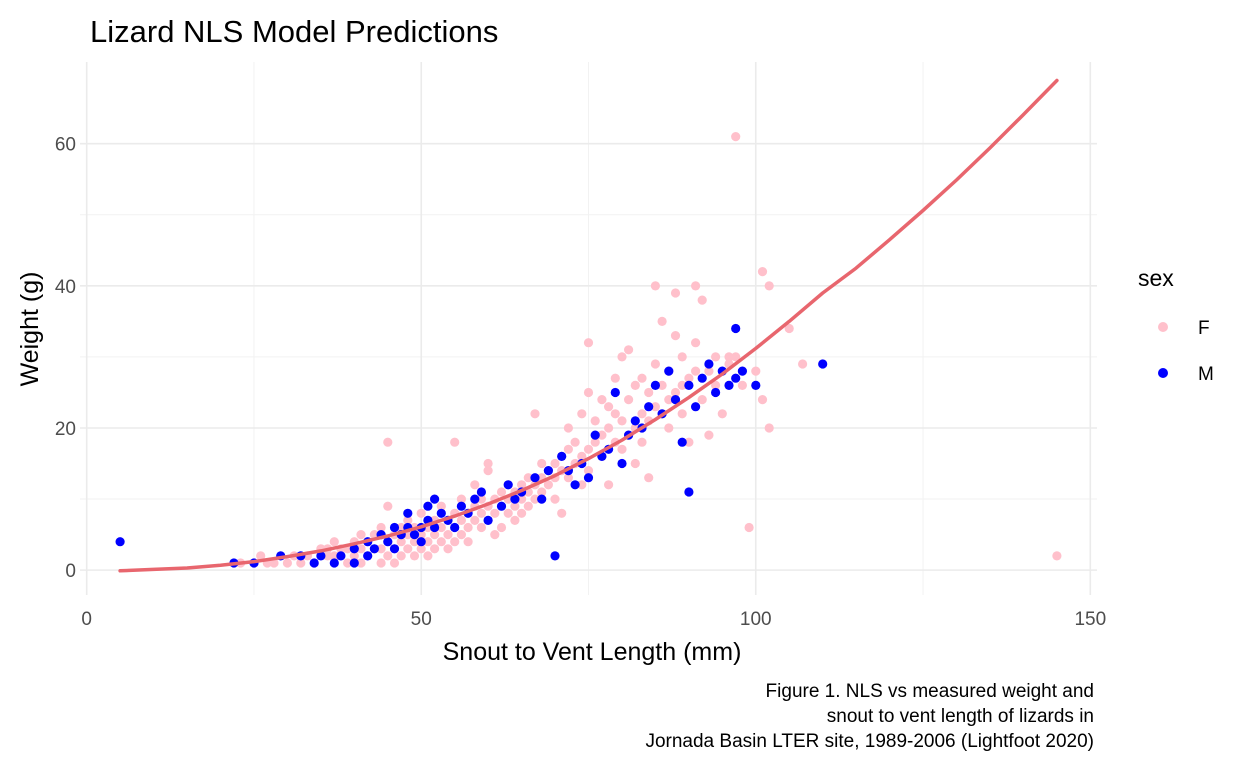 Image resolution: width=1248 pixels, height=768 pixels. Describe the element at coordinates (930, 691) in the screenshot. I see `caption-line-1: Figure 1. NLS vs measured weight and` at that location.